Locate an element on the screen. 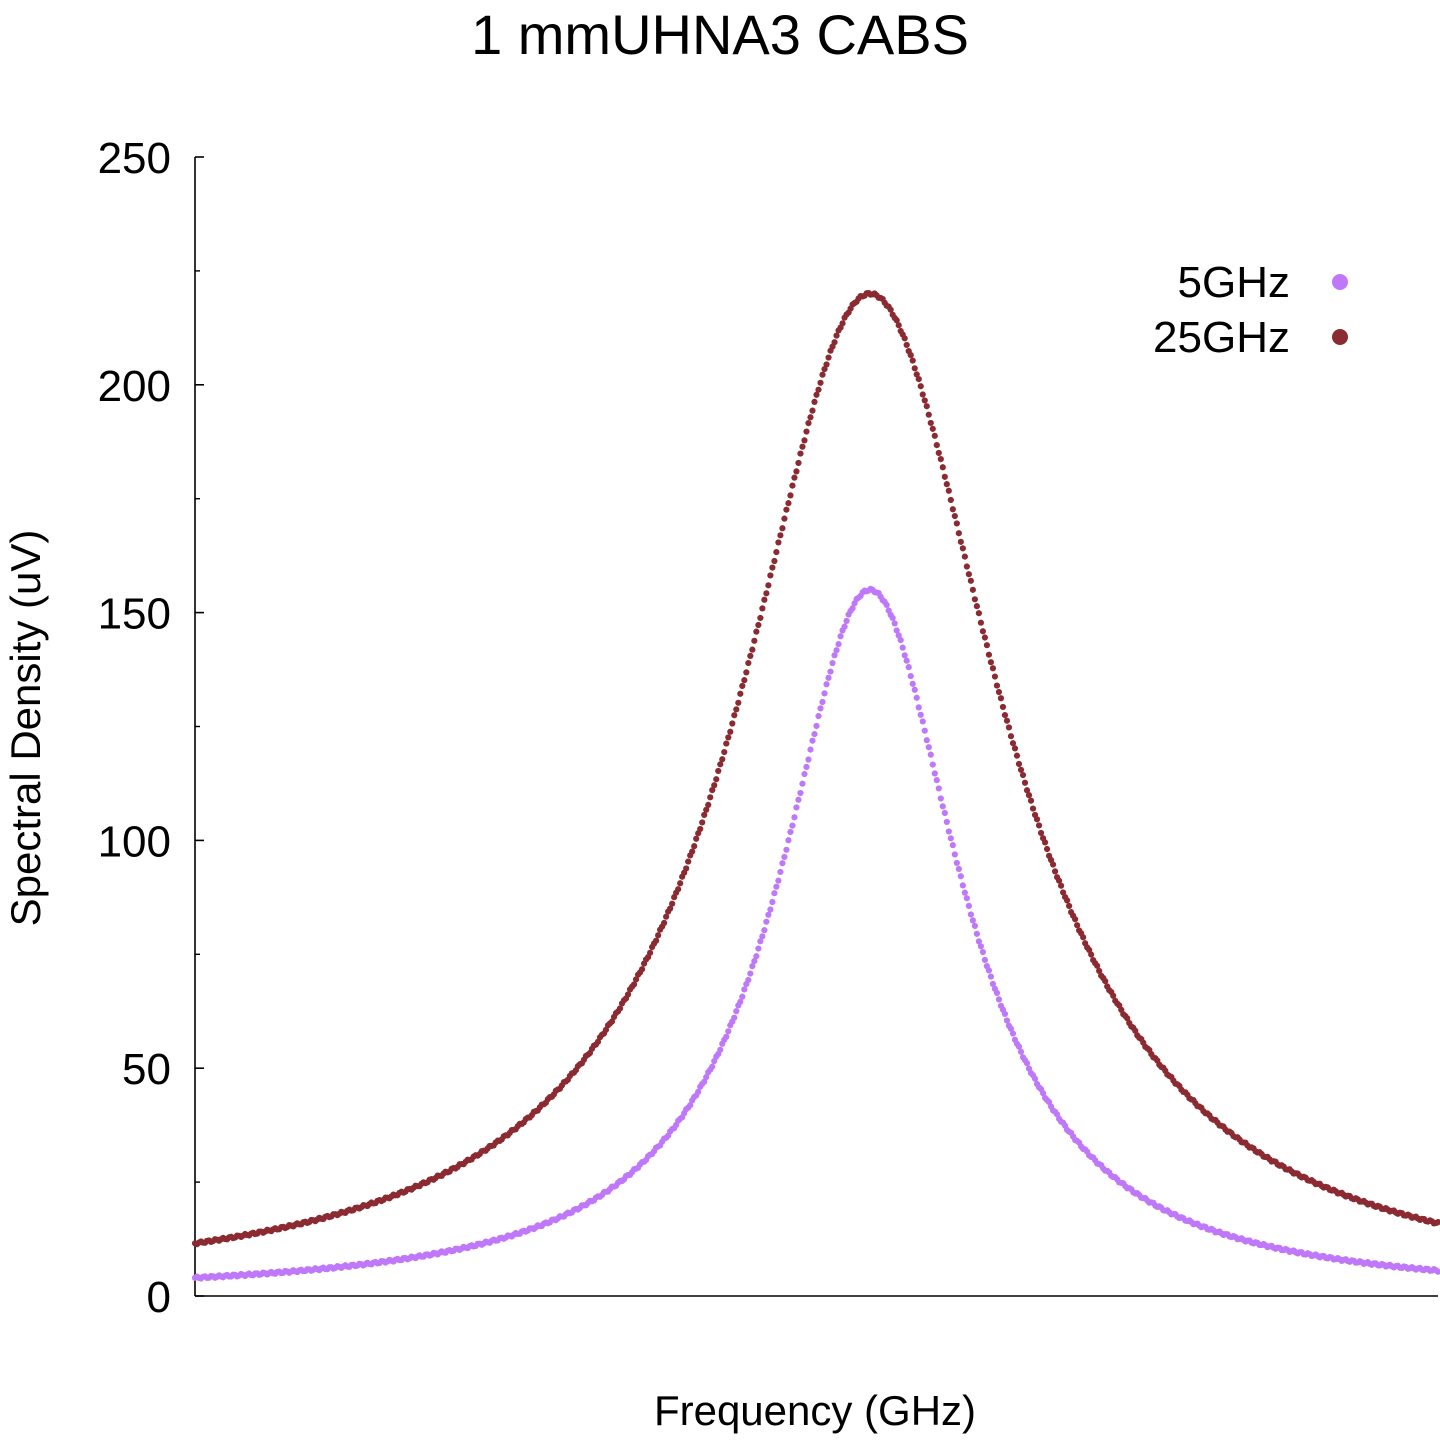  y-tick-label: 250 is located at coordinates (134, 158).